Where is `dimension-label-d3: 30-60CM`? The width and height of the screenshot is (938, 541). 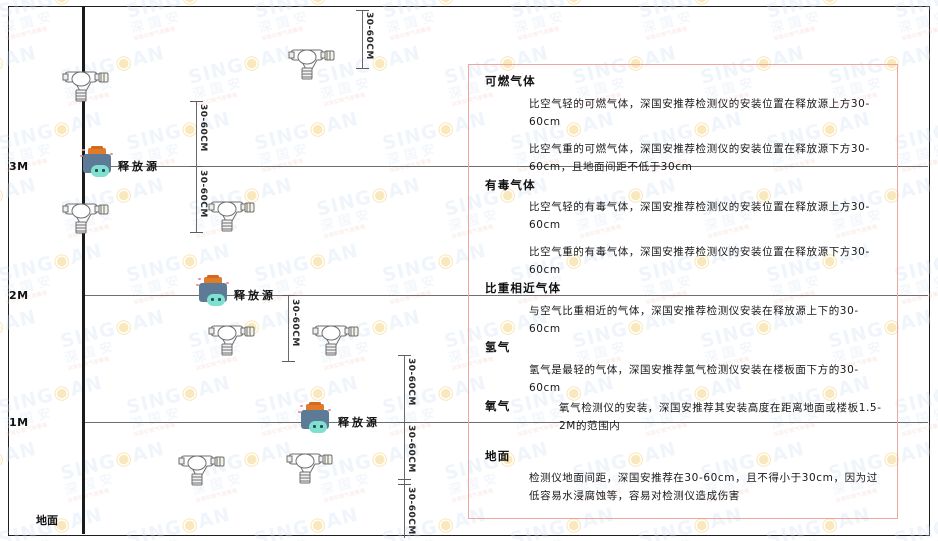
dimension-label-d3: 30-60CM is located at coordinates (411, 511).